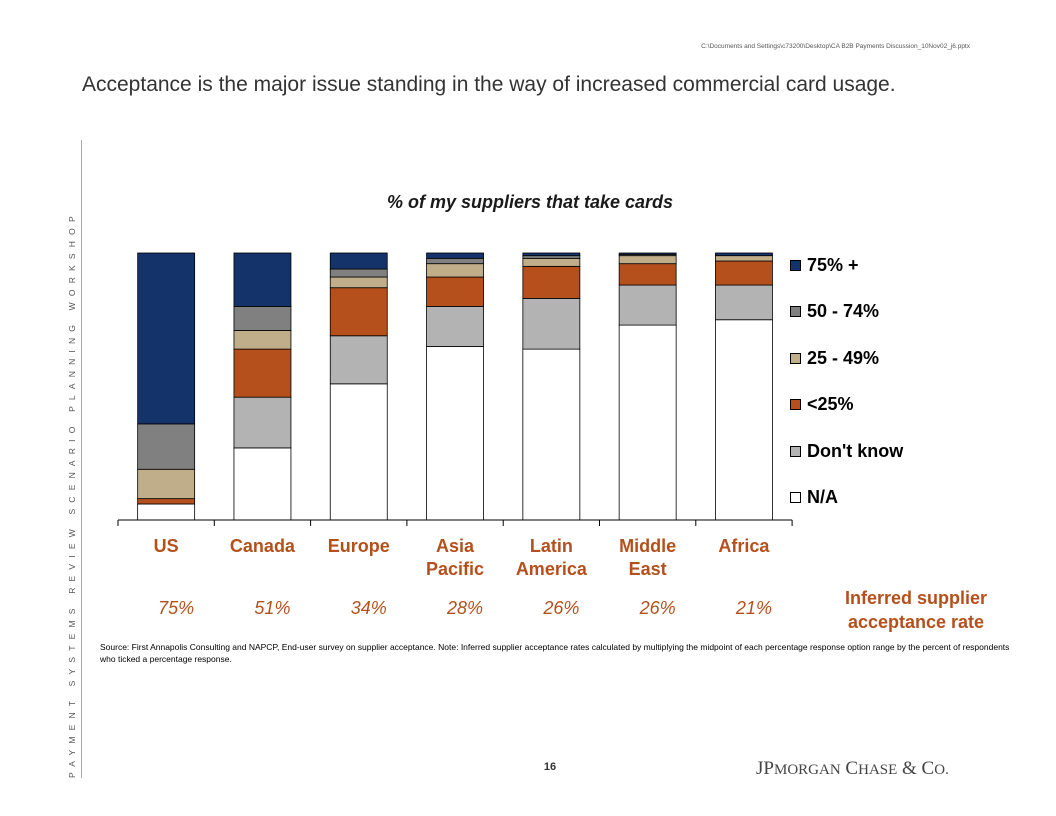  I want to click on jpmorgan-chase-logo: JPMORGAN CHASE & CO., so click(852, 768).